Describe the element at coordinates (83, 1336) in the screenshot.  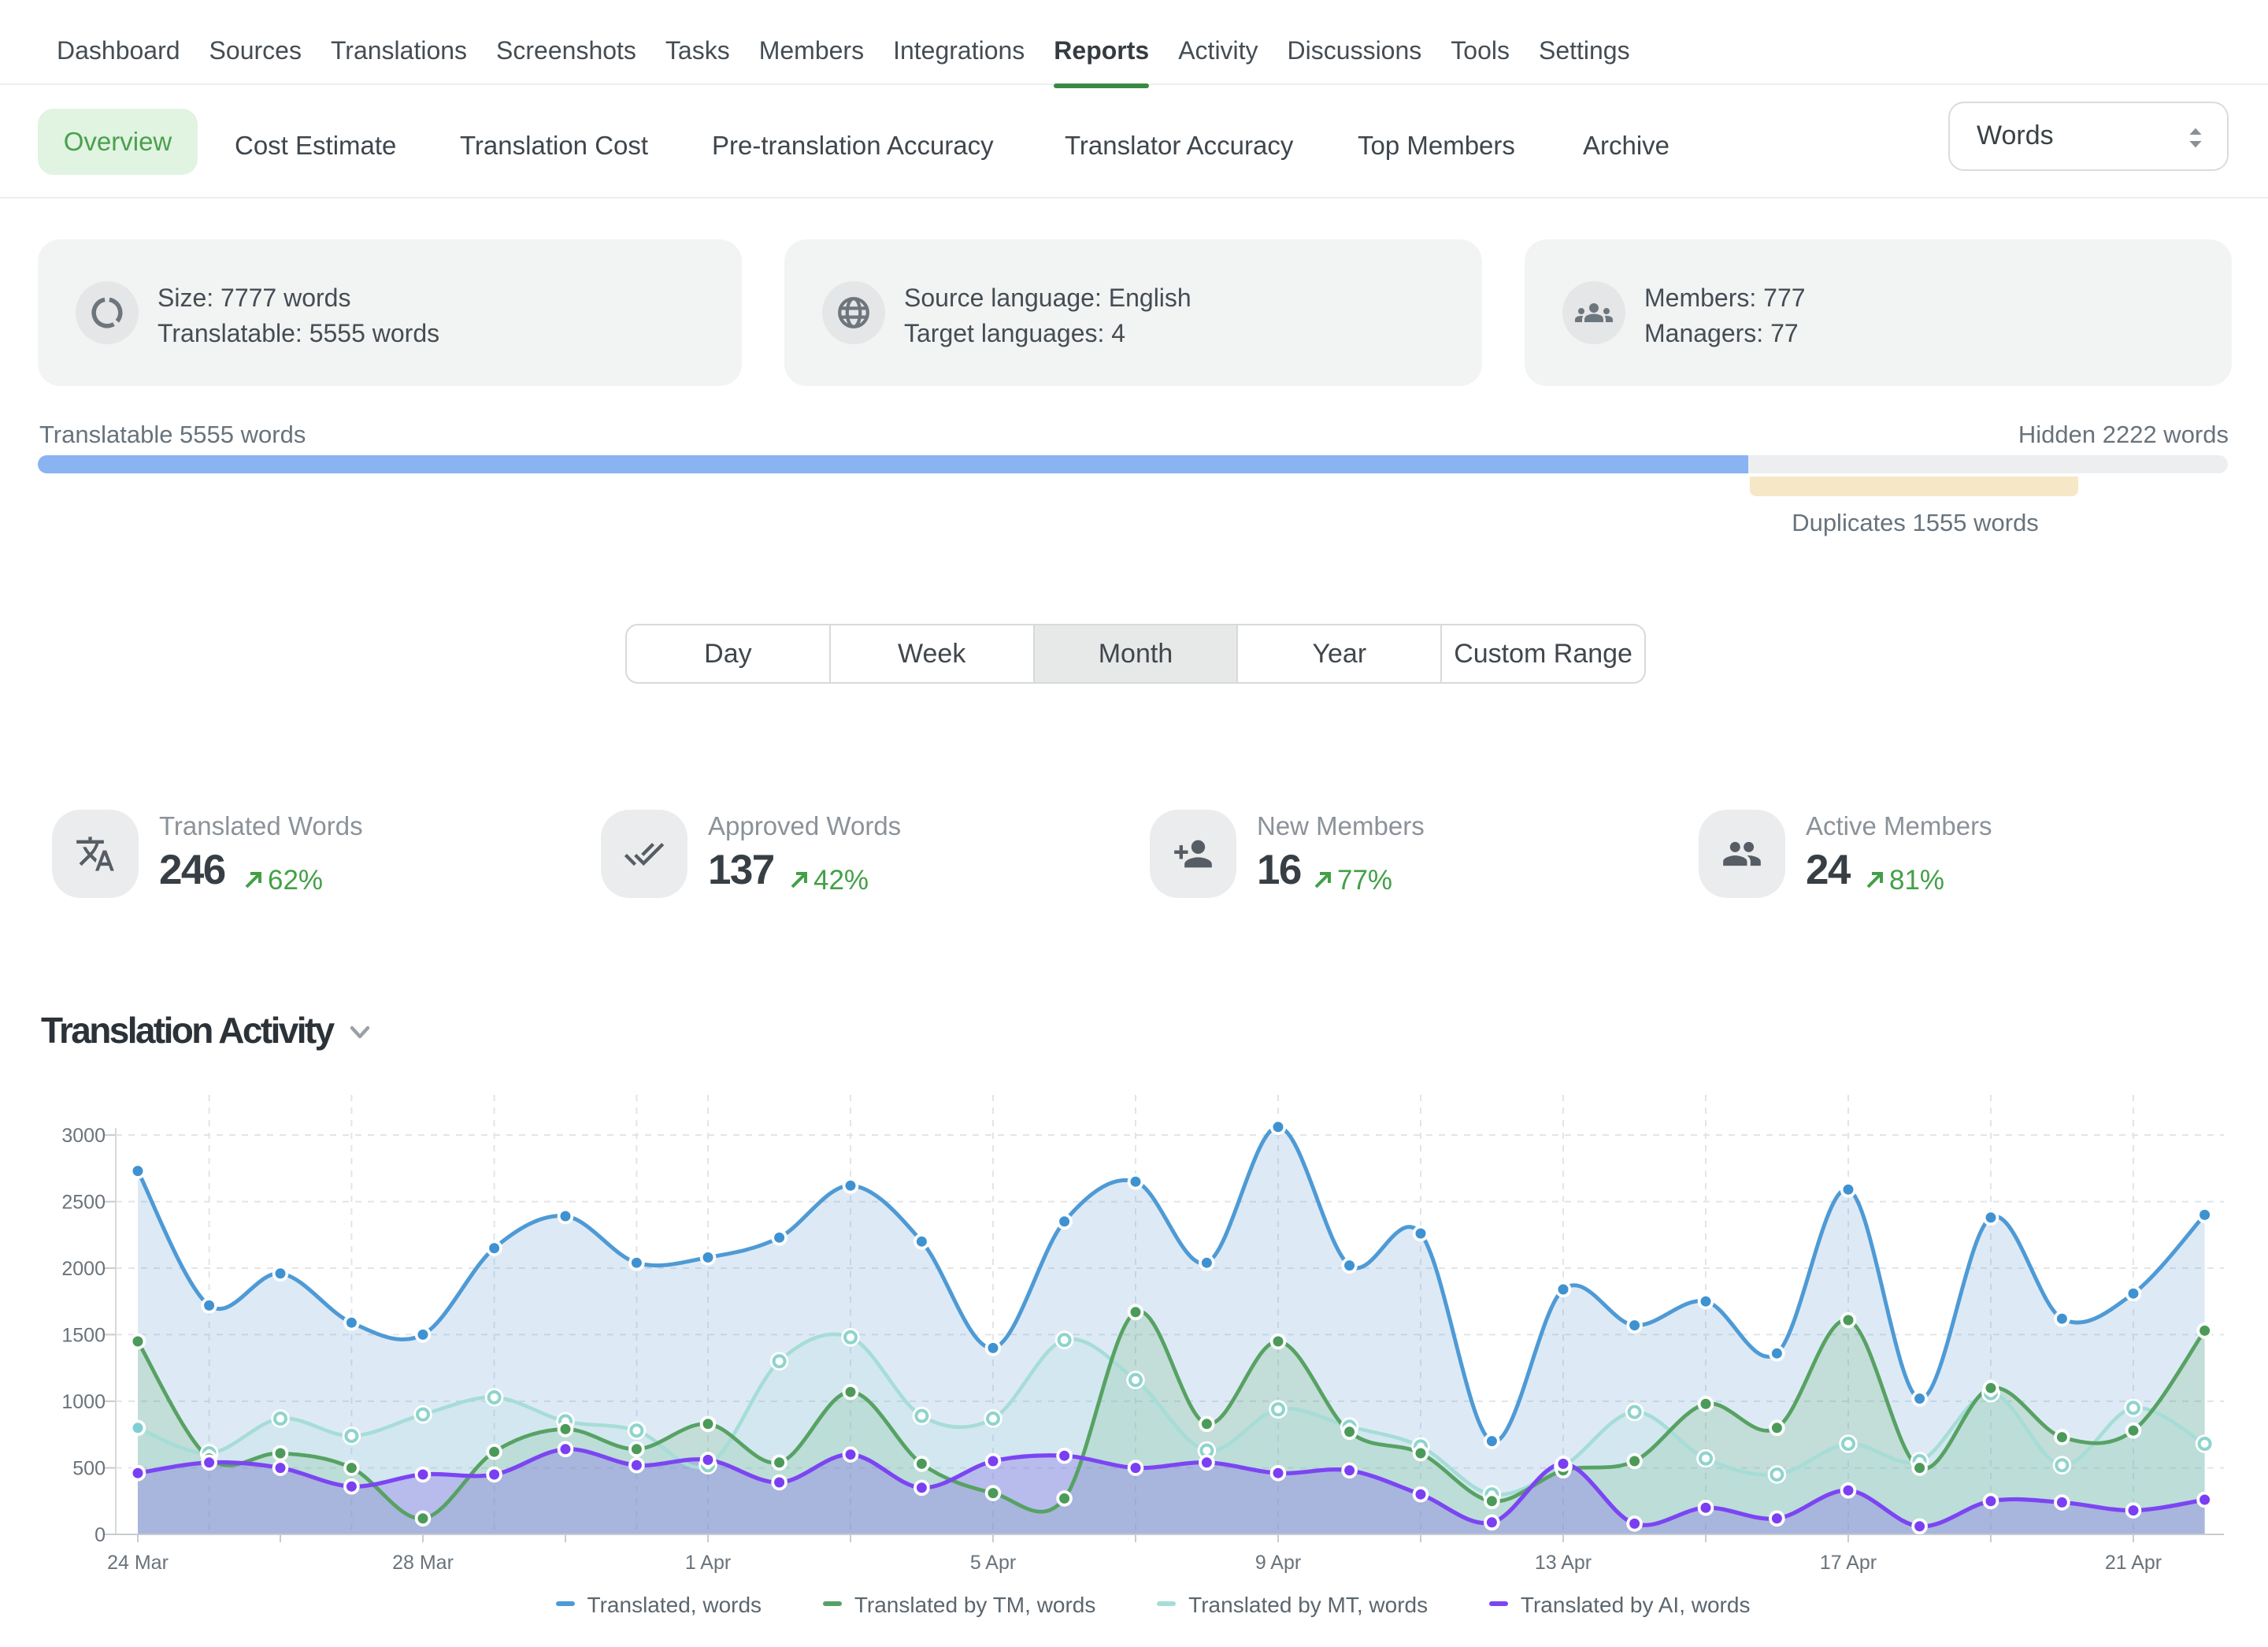
I see `svg-text: 1500` at that location.